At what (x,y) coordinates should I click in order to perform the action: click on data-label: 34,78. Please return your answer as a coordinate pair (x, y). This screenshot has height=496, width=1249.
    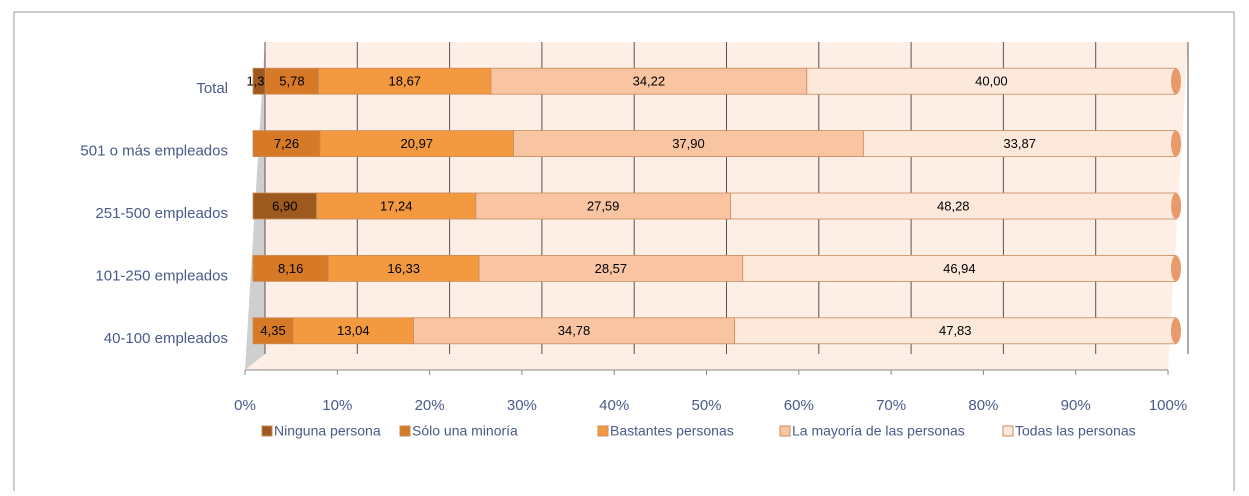
    Looking at the image, I should click on (574, 330).